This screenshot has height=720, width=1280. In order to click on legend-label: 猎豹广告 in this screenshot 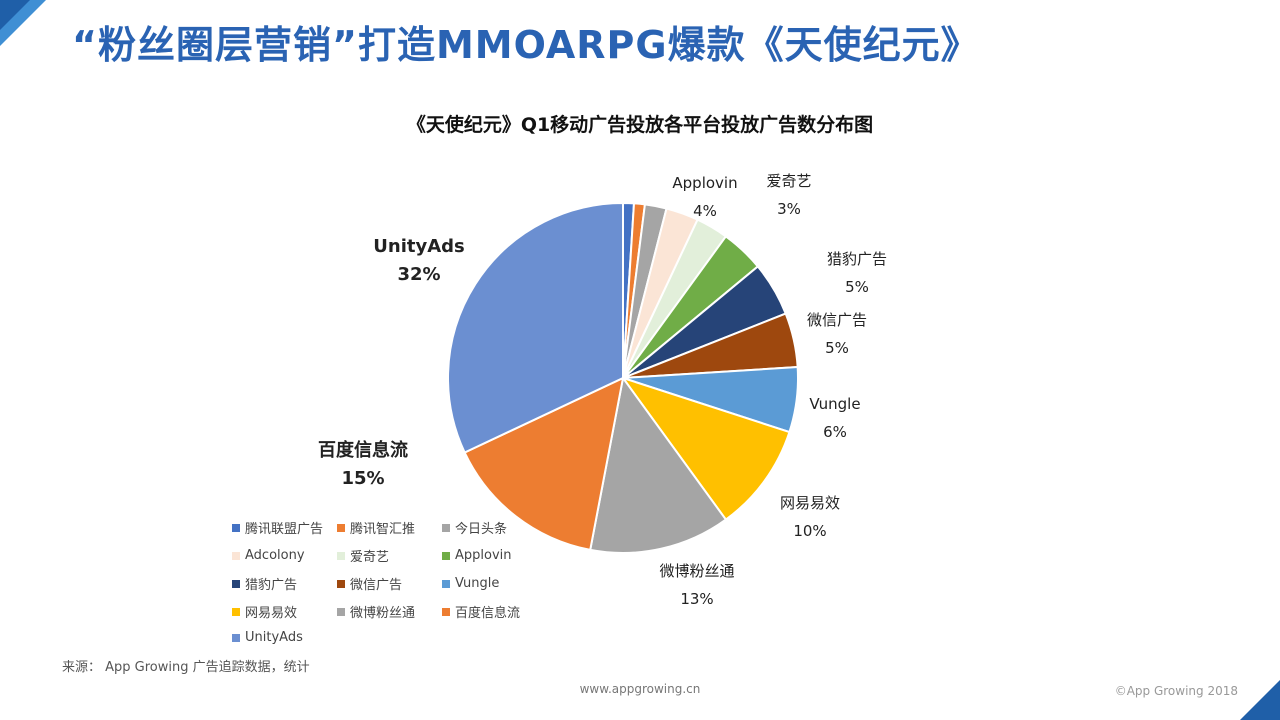, I will do `click(271, 585)`.